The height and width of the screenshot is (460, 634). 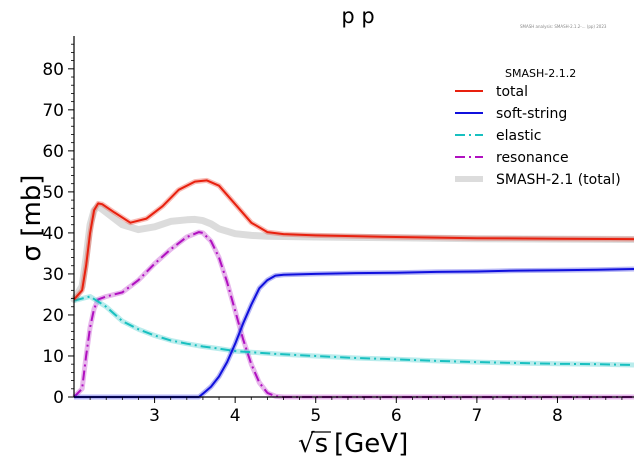 I want to click on series-line-elastic, so click(x=353, y=330).